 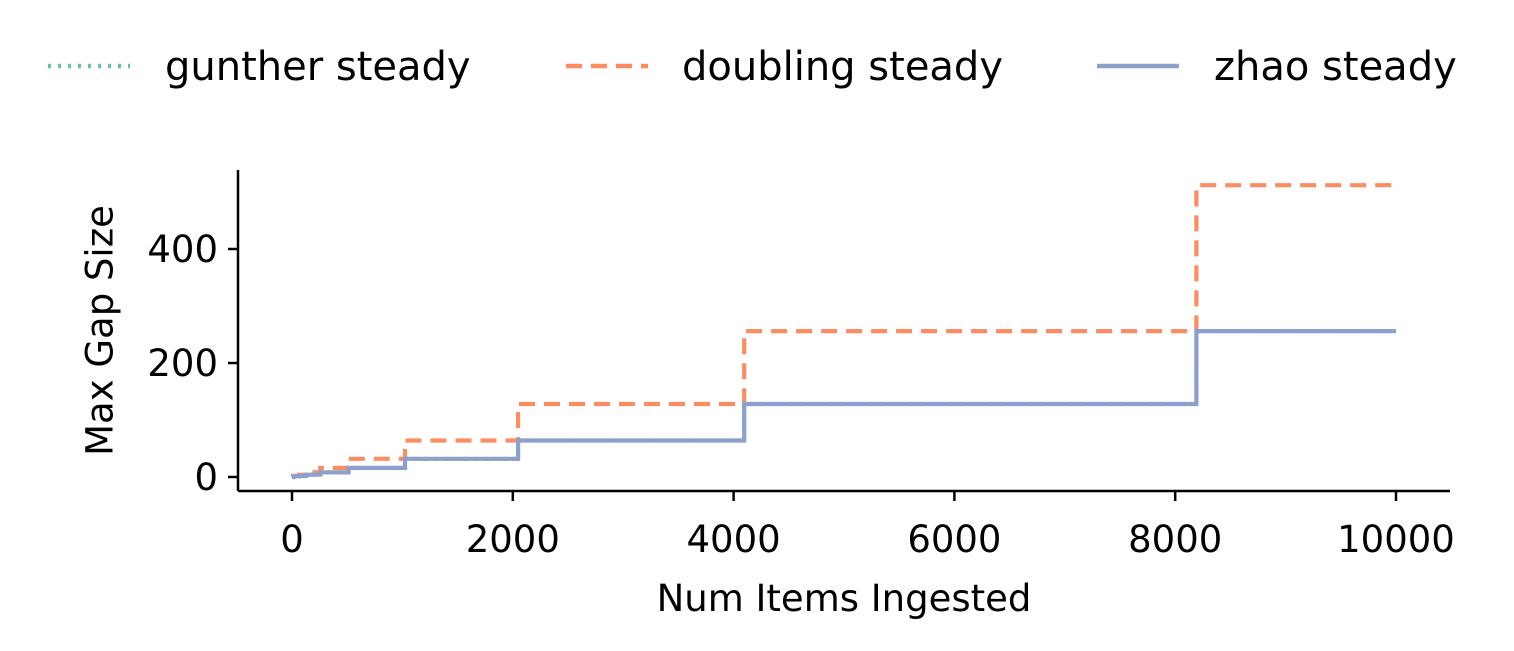 I want to click on legend-label: gunther steady, so click(x=318, y=67).